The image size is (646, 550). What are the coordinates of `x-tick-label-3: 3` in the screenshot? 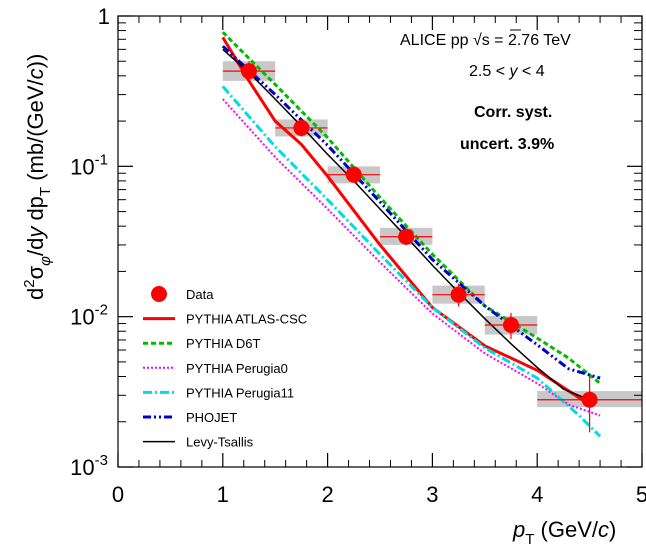 It's located at (432, 494).